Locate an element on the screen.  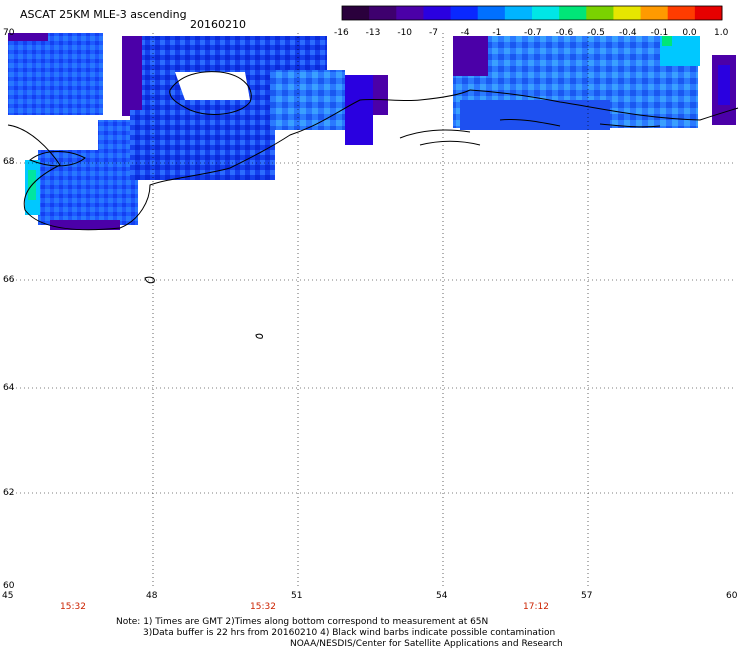
map-title: ASCAT 25KM MLE-3 ascending is located at coordinates (103, 14).